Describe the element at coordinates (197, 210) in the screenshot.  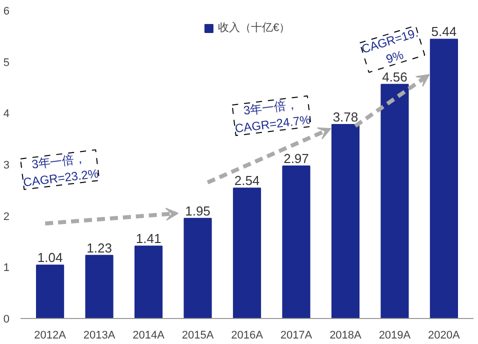
I see `data-label: 1.95` at that location.